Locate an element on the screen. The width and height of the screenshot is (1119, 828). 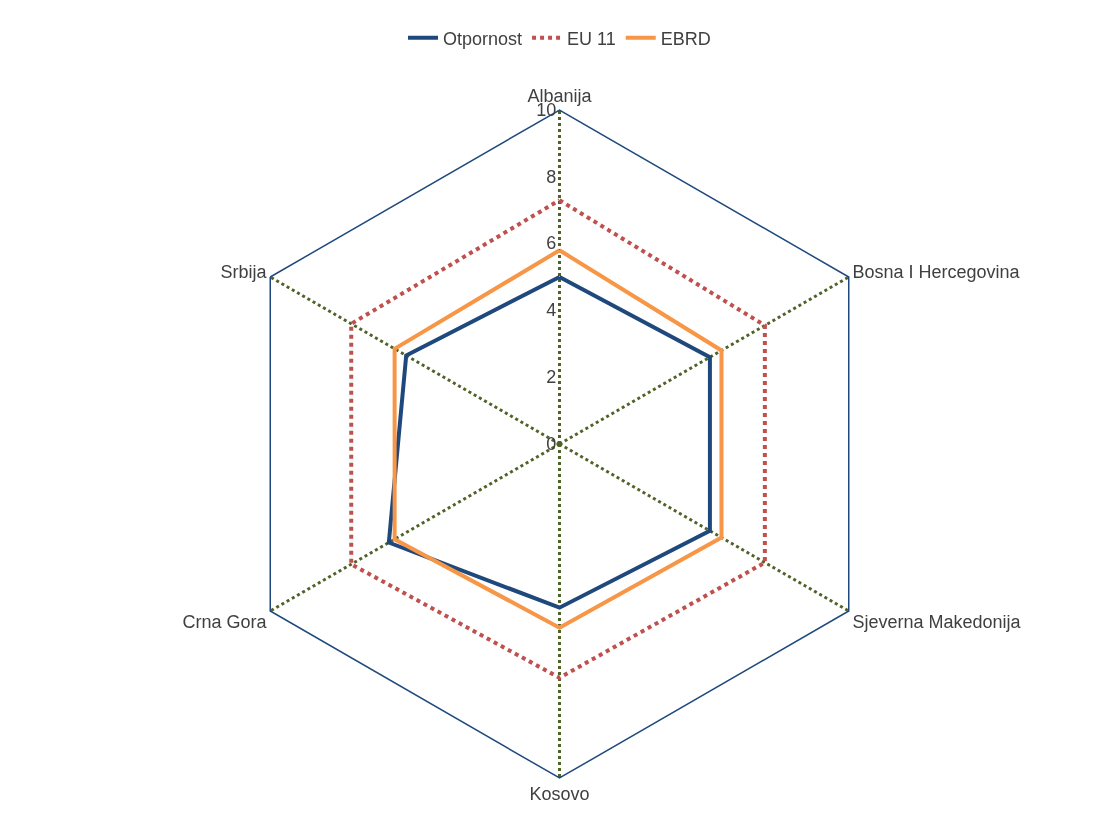
spoke-label: Crna Gora is located at coordinates (225, 621).